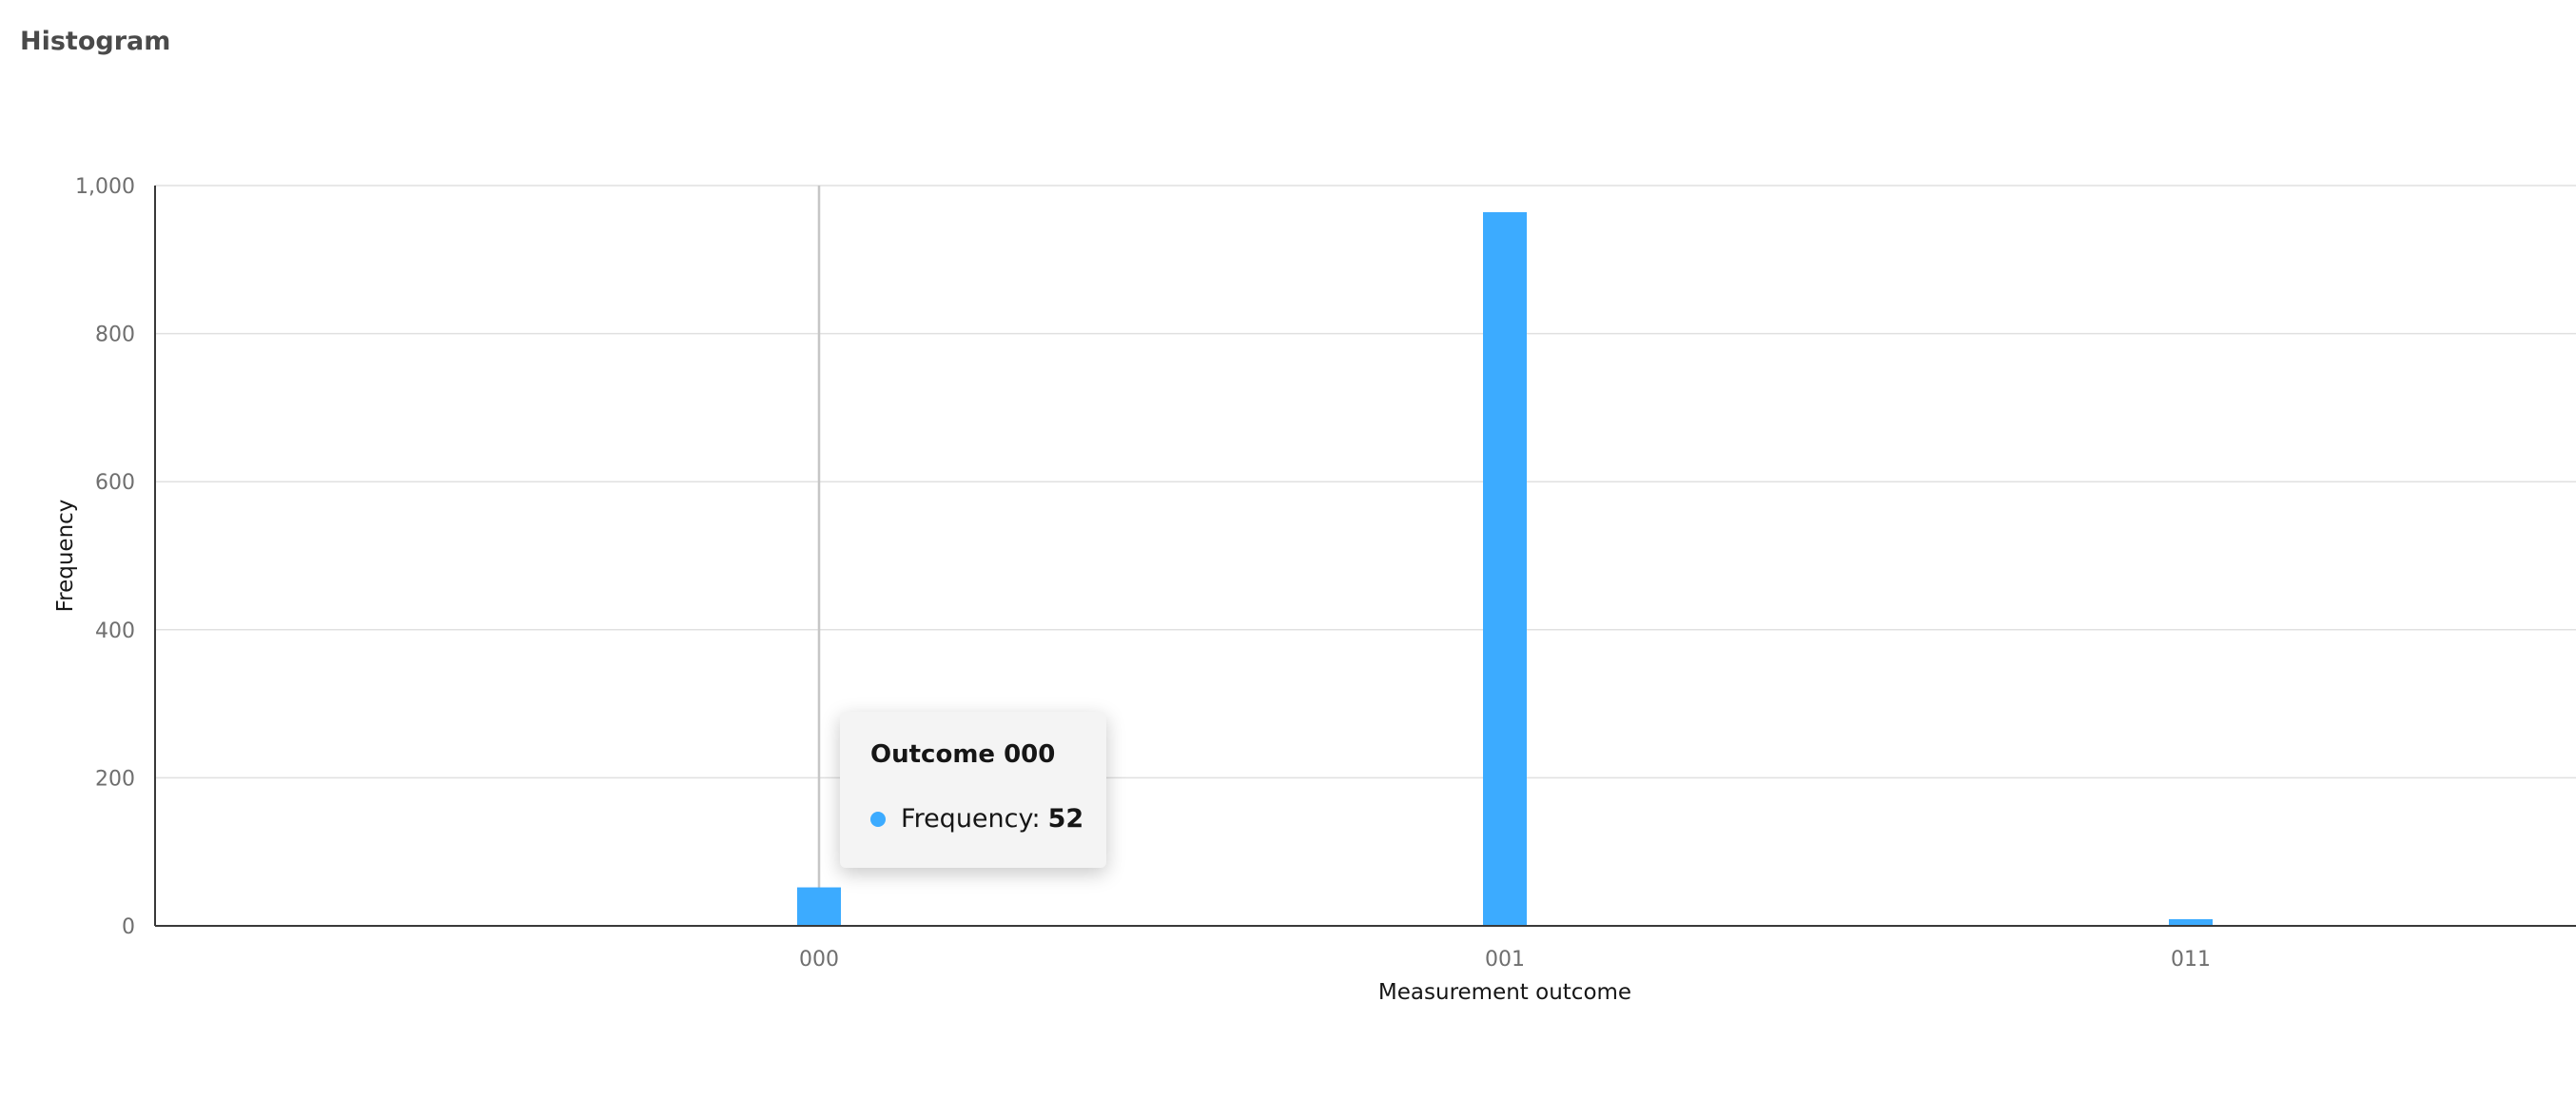 The width and height of the screenshot is (2576, 1100). I want to click on x-tick-labels: 000 001 011, so click(1505, 960).